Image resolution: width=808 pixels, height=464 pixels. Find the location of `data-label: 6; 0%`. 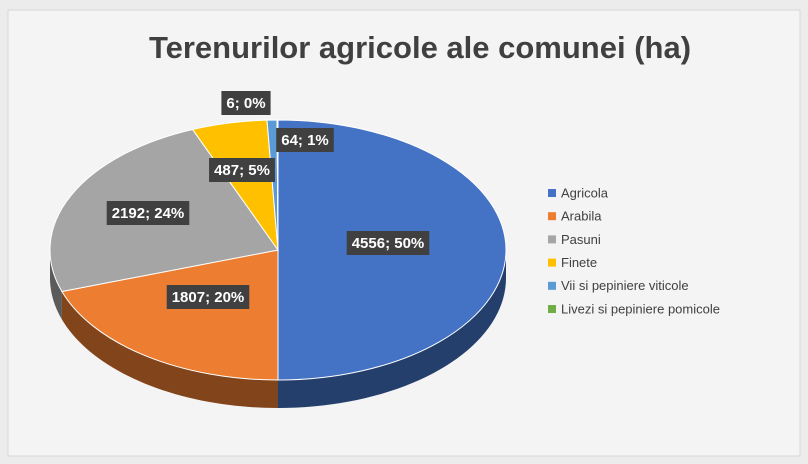

data-label: 6; 0% is located at coordinates (246, 103).